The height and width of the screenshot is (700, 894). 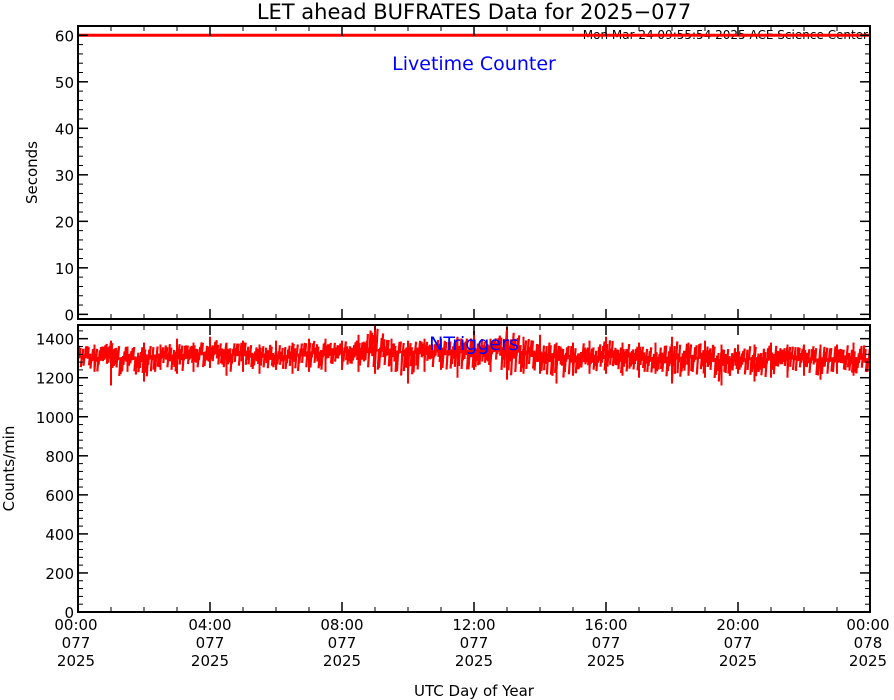 What do you see at coordinates (59, 535) in the screenshot?
I see `y-tick-label: 400` at bounding box center [59, 535].